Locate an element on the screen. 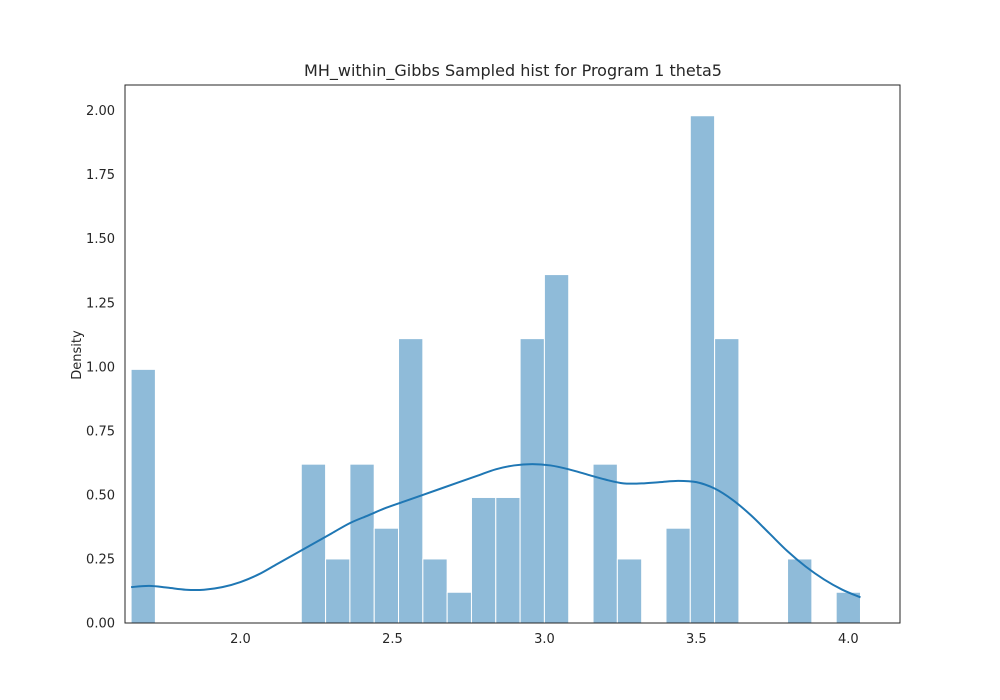 The width and height of the screenshot is (1000, 700). x-tick-label: 2.0 is located at coordinates (240, 639).